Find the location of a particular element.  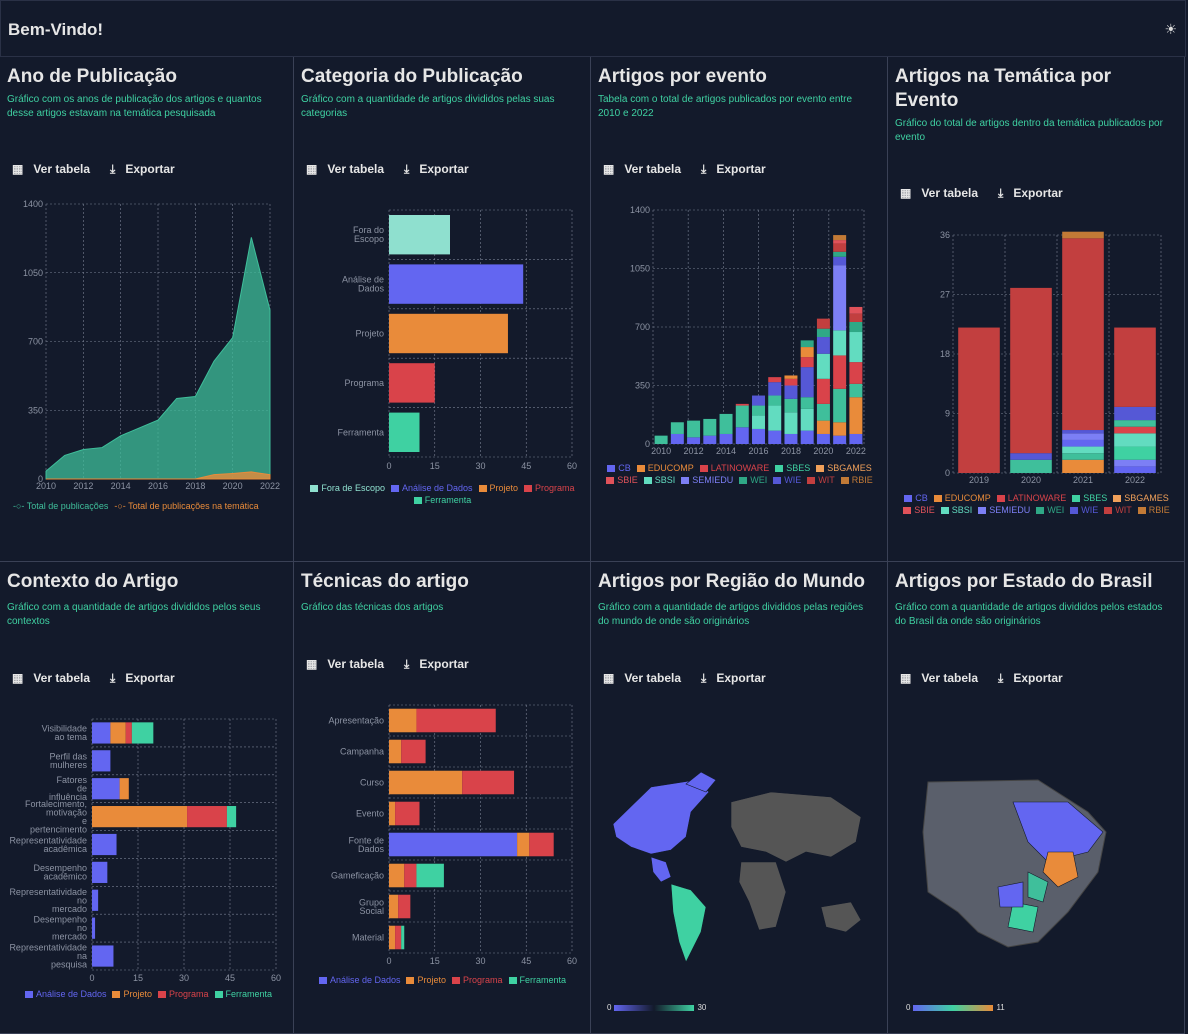

legend-item: EDUCOMP is located at coordinates (665, 468).